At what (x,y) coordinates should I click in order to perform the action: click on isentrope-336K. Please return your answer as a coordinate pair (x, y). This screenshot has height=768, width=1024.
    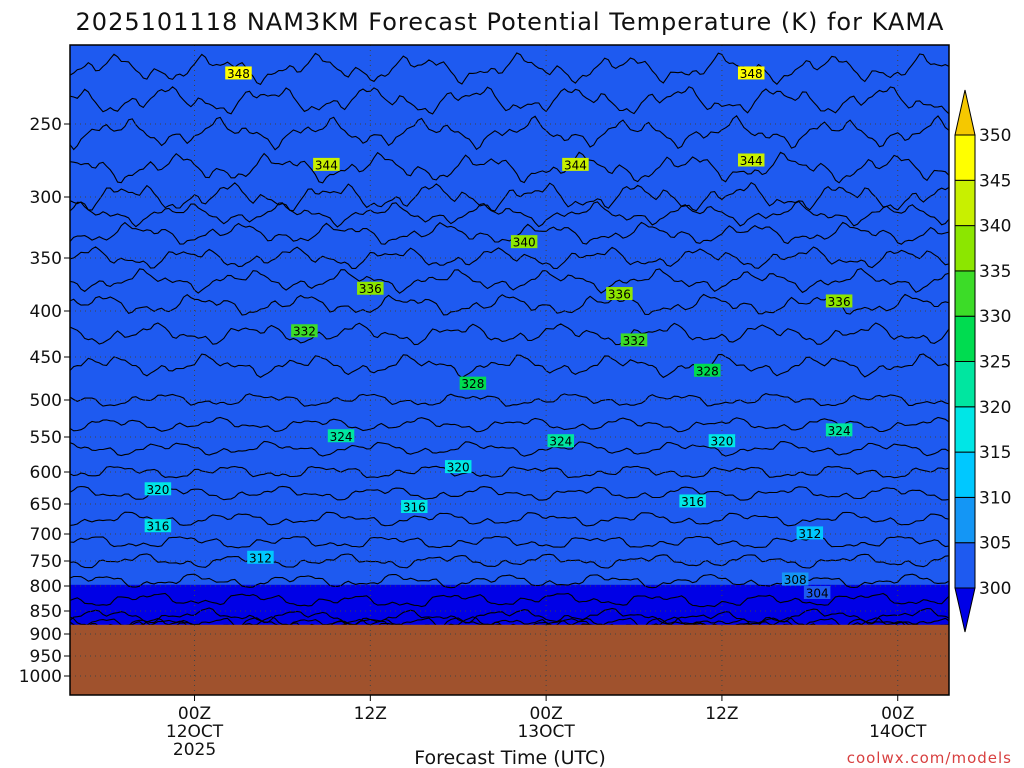
    Looking at the image, I should click on (509, 258).